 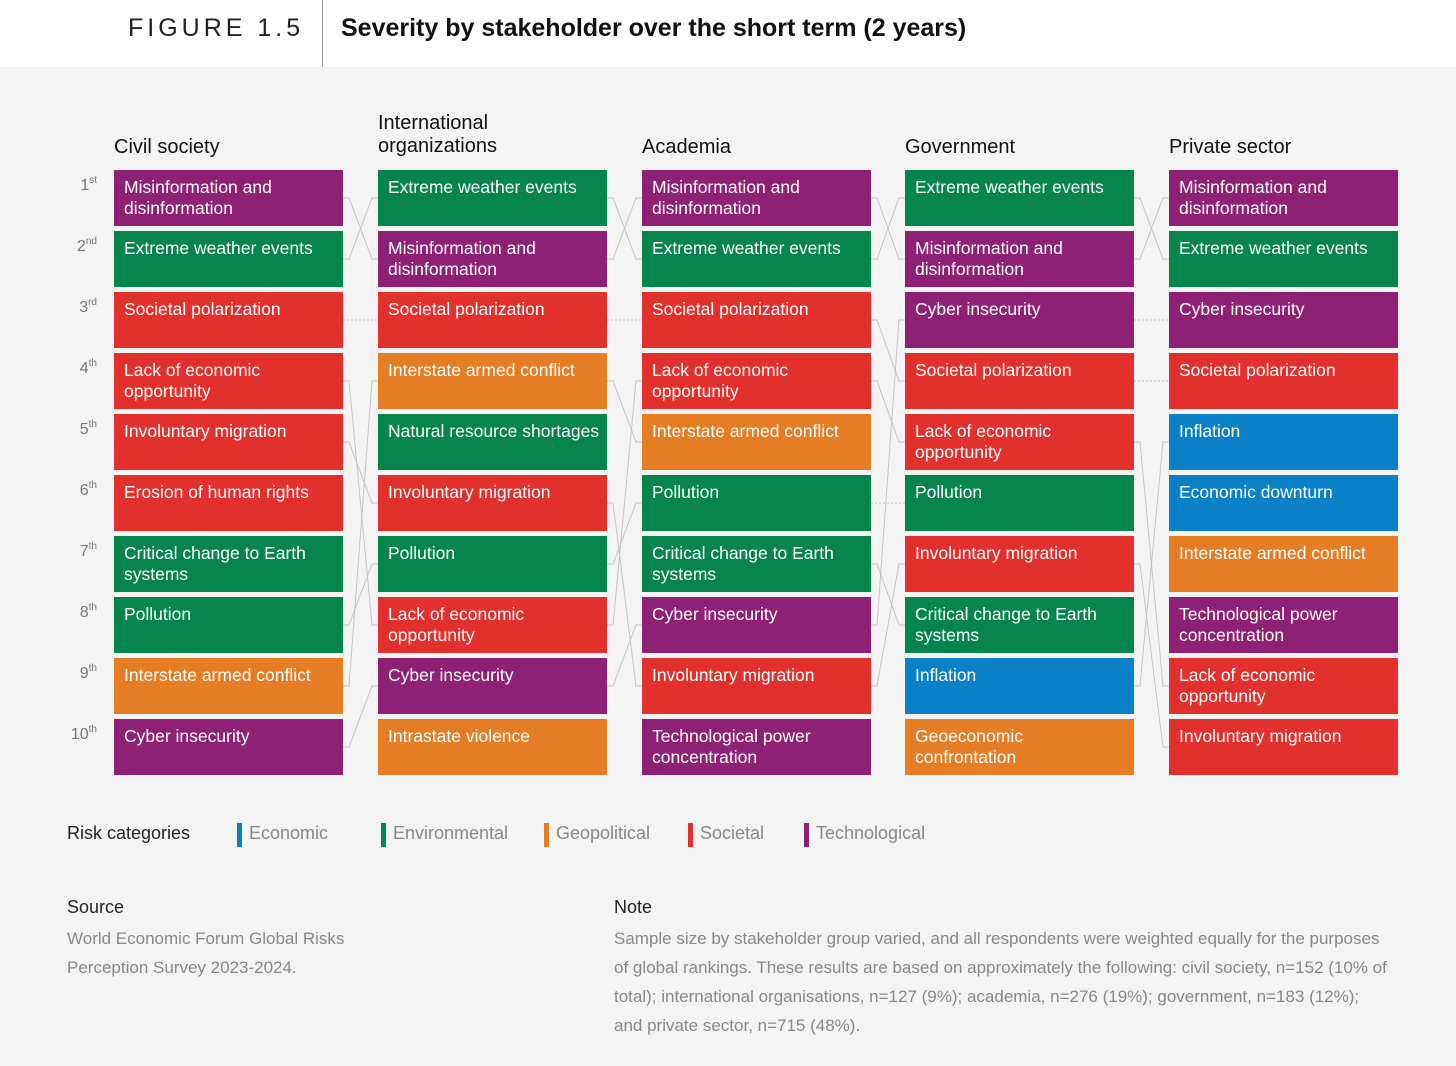 I want to click on header-divider, so click(x=322, y=33).